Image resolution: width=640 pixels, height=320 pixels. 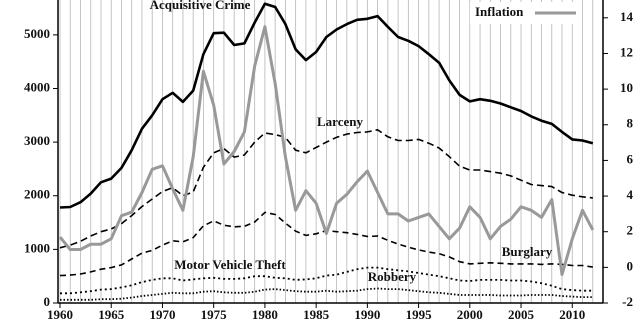 I want to click on y-tick-label: 1000, so click(x=37, y=247).